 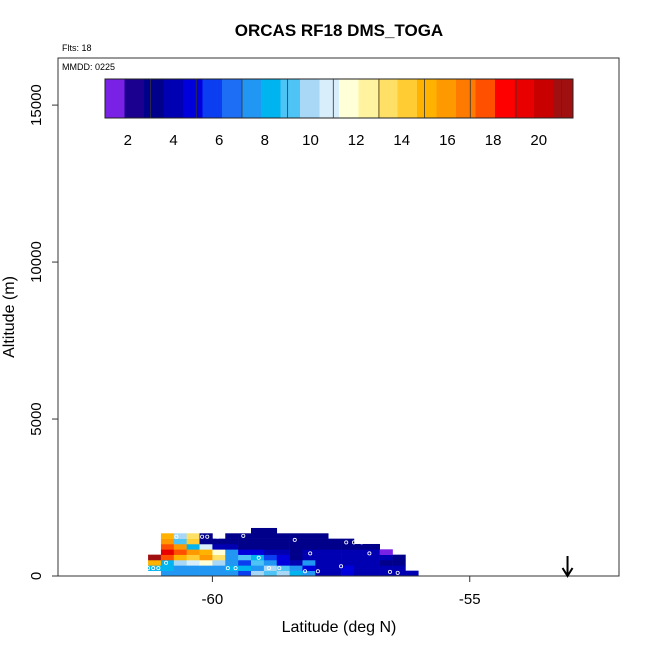 What do you see at coordinates (339, 627) in the screenshot?
I see `x-axis-title: Latitude (deg N)` at bounding box center [339, 627].